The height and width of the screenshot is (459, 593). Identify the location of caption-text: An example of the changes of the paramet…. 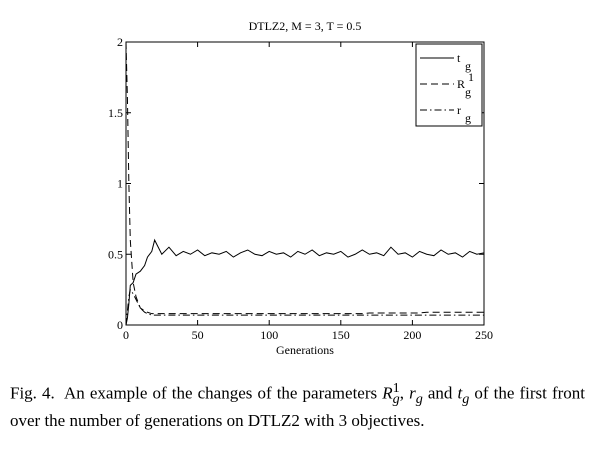
(223, 393).